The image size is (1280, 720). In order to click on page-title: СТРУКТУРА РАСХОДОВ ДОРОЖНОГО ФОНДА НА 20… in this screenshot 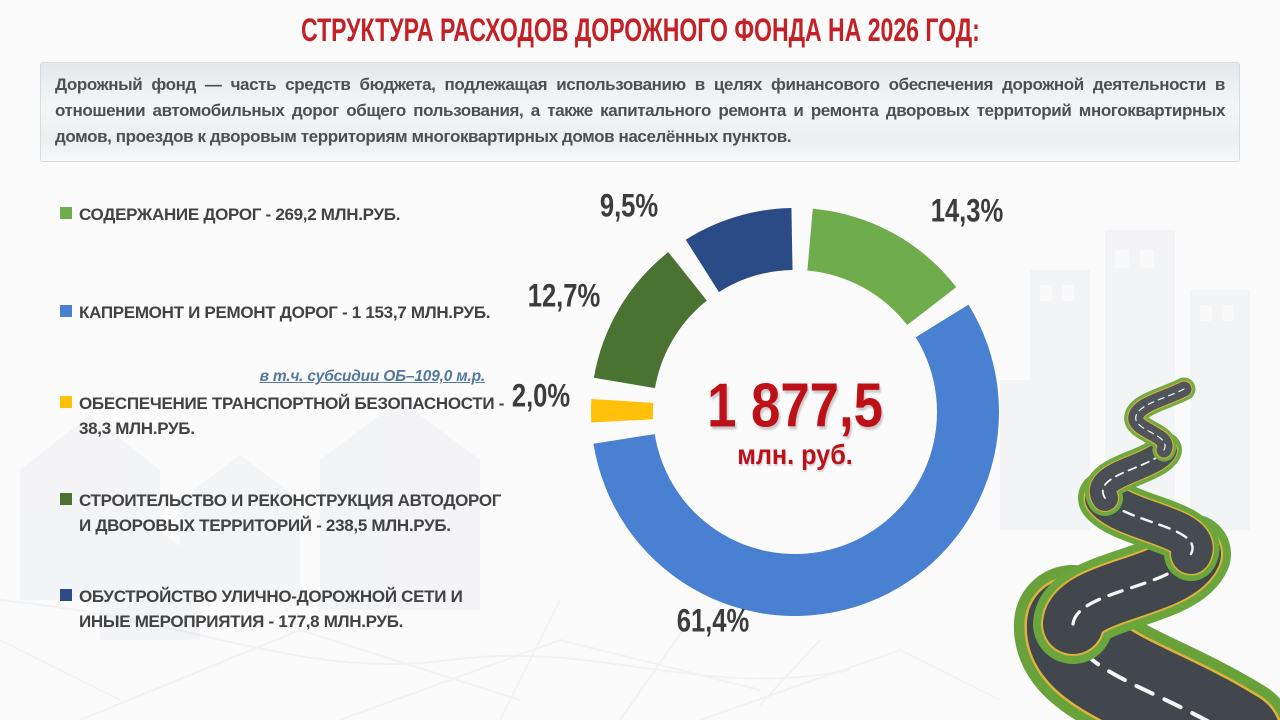, I will do `click(640, 30)`.